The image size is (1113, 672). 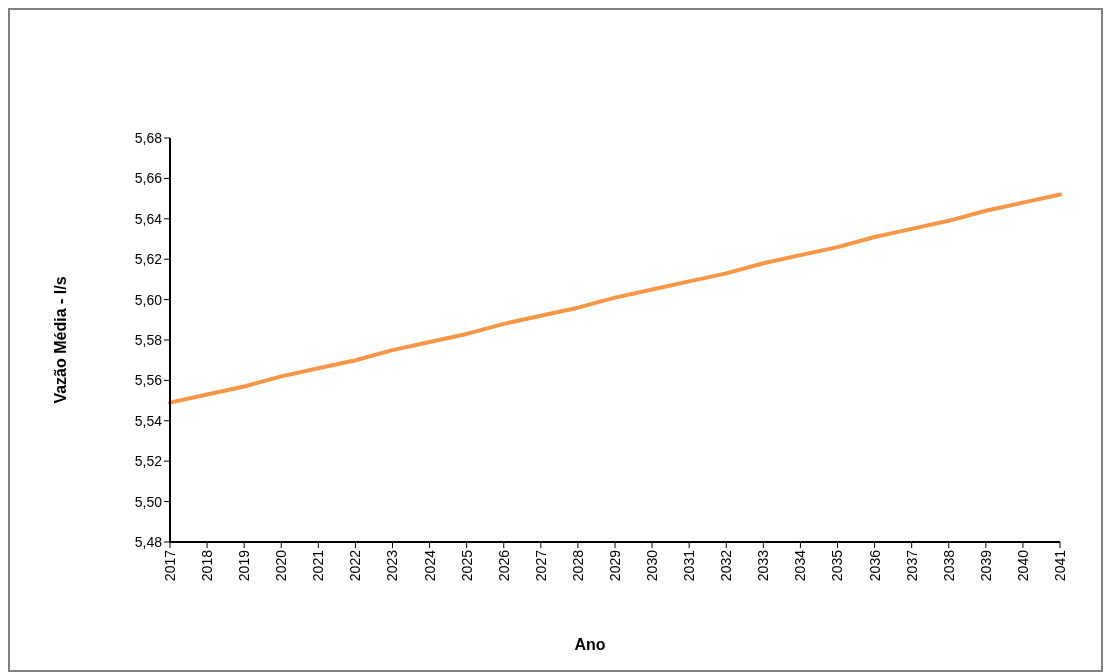 What do you see at coordinates (318, 565) in the screenshot?
I see `x-tick-label: 2021` at bounding box center [318, 565].